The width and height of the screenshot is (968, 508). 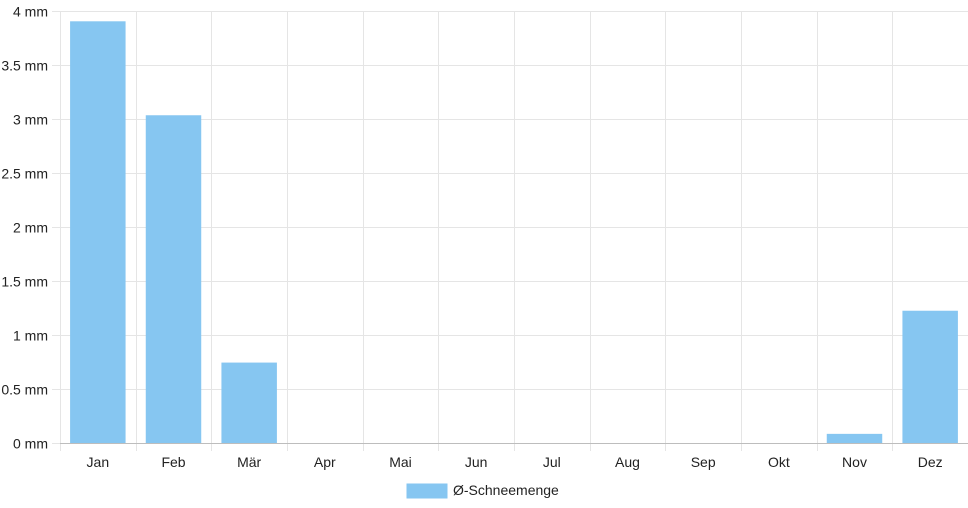 I want to click on bar-jan, so click(x=98, y=232).